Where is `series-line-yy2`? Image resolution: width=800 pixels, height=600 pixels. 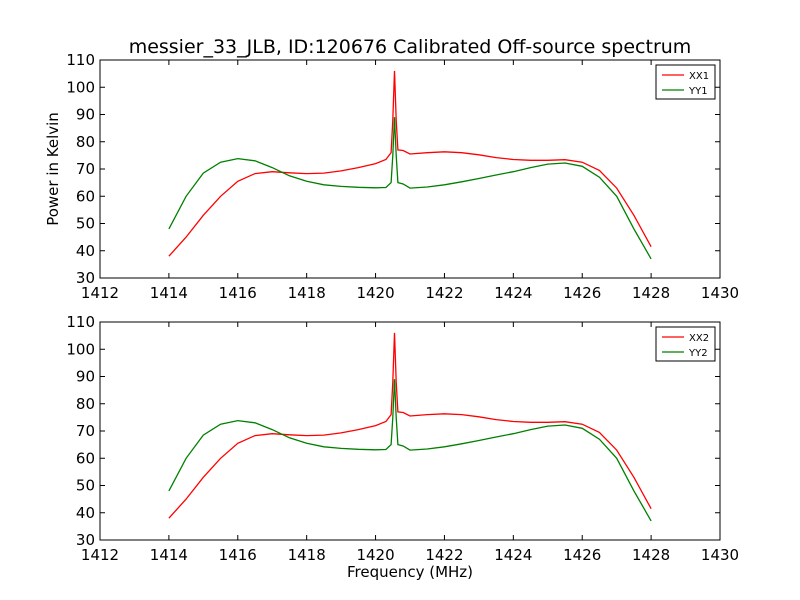
series-line-yy2 is located at coordinates (410, 450).